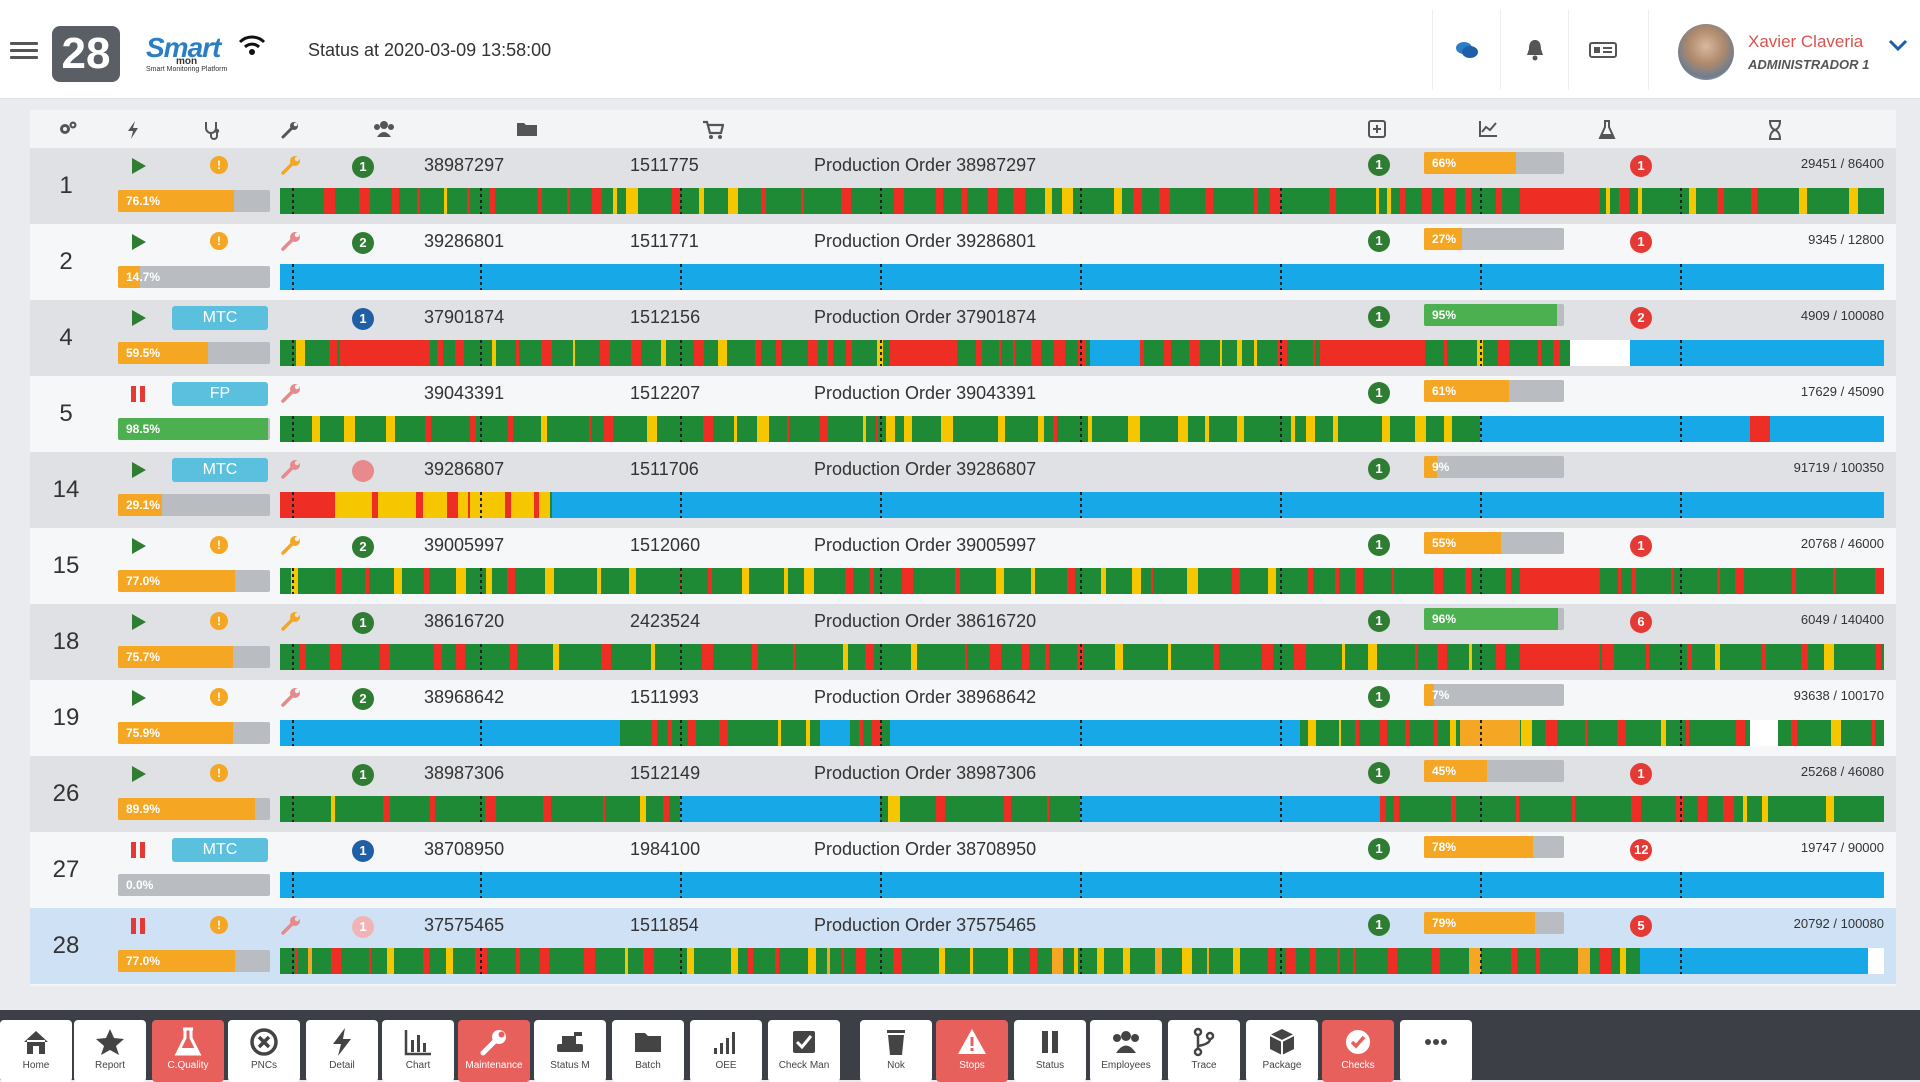  I want to click on quality-alert-badge: 5, so click(1641, 926).